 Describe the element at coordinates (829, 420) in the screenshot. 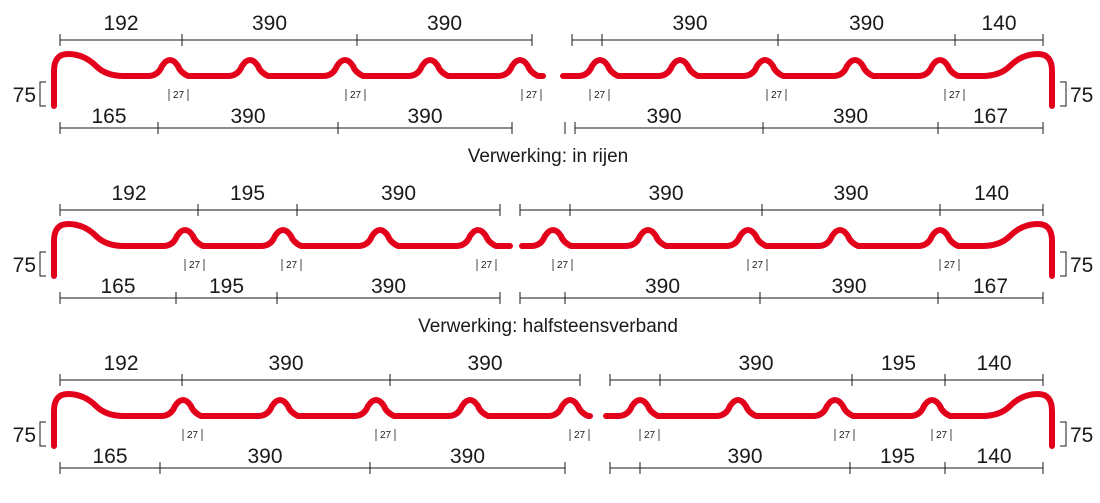

I see `row3-tile-profile-right` at that location.